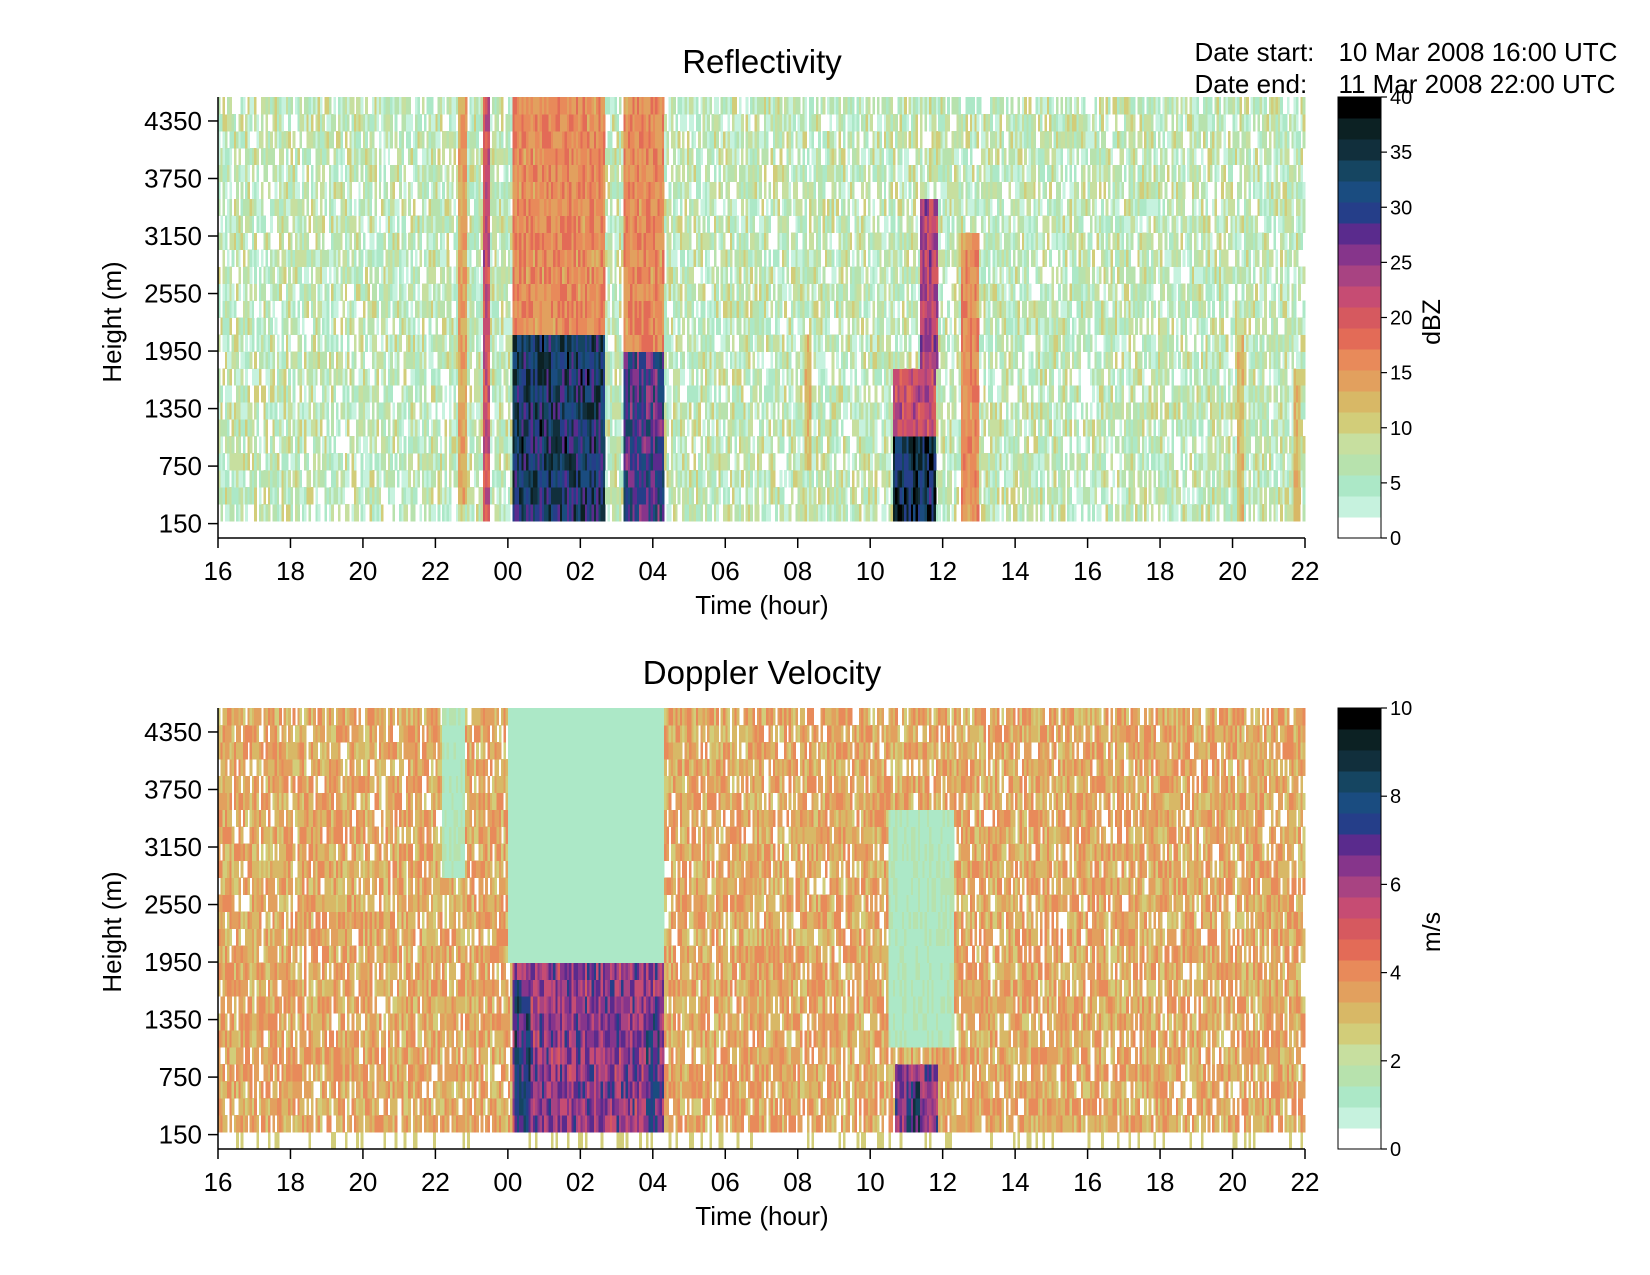 Image resolution: width=1650 pixels, height=1275 pixels. Describe the element at coordinates (1395, 539) in the screenshot. I see `colorbar-tick-label: 0` at that location.